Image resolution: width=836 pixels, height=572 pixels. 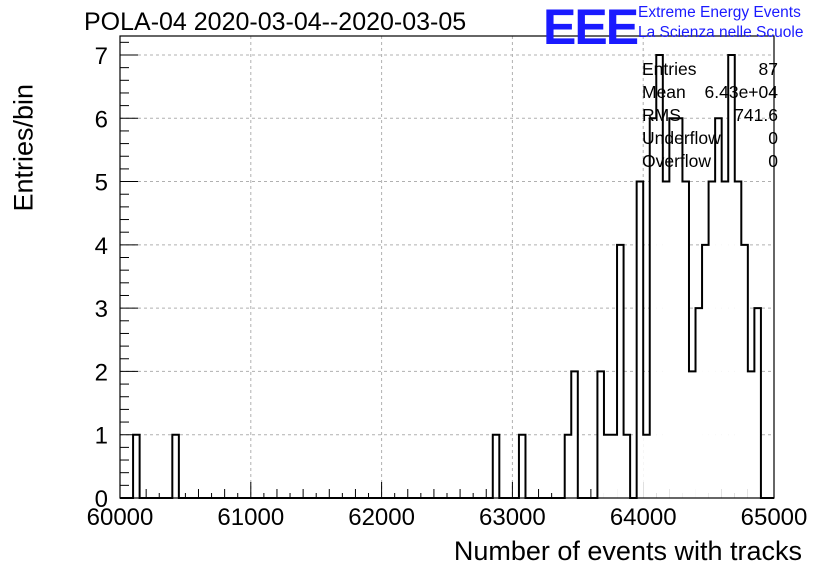 I want to click on stat-value: 87, so click(x=768, y=69).